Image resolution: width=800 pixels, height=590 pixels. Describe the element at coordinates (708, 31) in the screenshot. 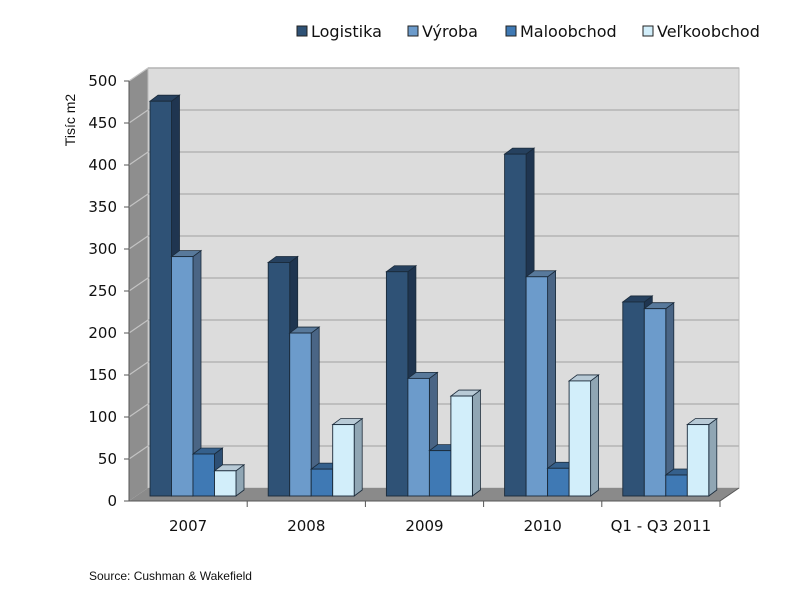

I see `legend-label: Veľkoobchod` at that location.